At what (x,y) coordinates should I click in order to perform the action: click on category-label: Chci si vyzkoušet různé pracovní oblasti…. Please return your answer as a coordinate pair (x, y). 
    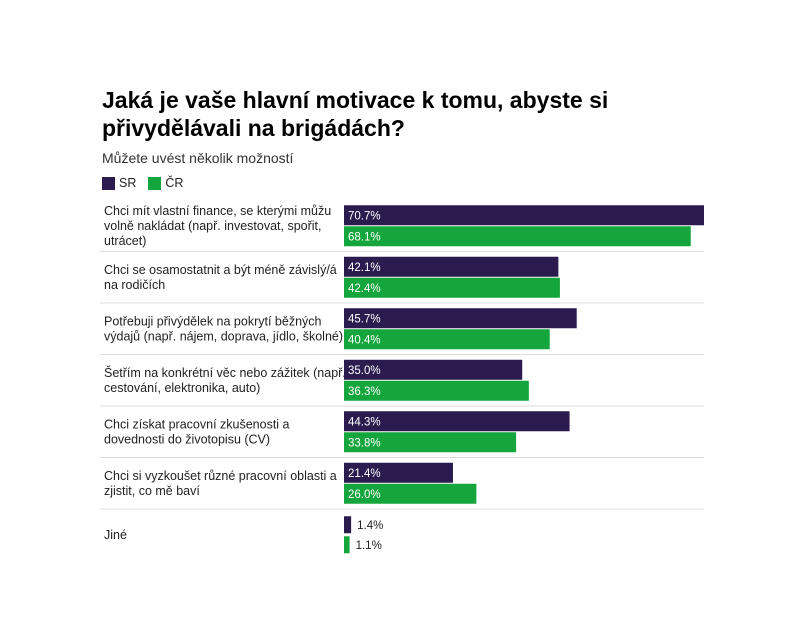
    Looking at the image, I should click on (220, 483).